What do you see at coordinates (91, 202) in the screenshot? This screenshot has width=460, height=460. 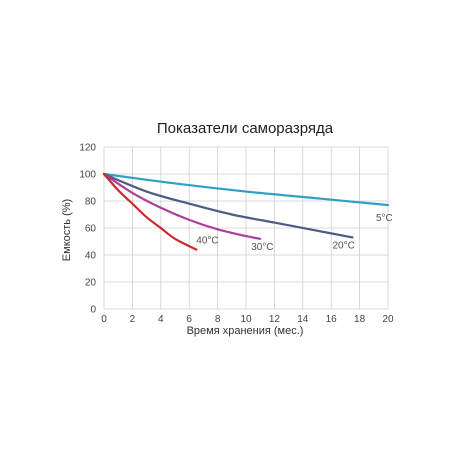 I see `y-tick-label-4: 80` at bounding box center [91, 202].